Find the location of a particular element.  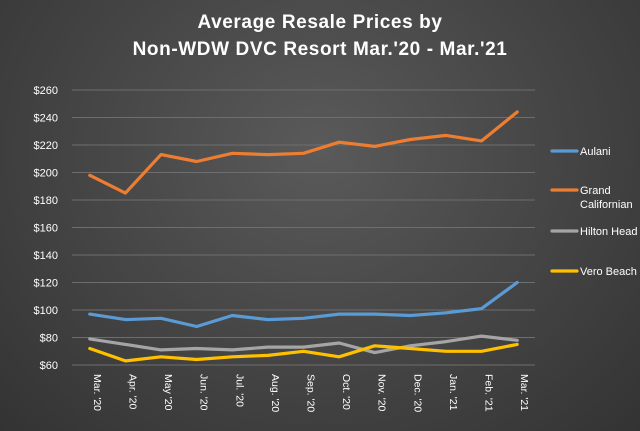

legend-label-grand-californian: Californian is located at coordinates (606, 205).